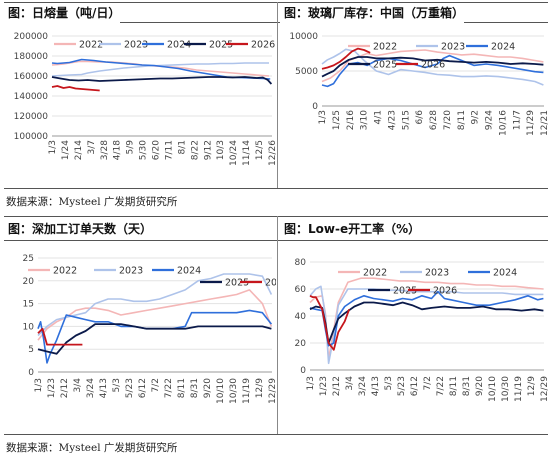  What do you see at coordinates (434, 120) in the screenshot?
I see `x-tick-label: 6/28` at bounding box center [434, 120].